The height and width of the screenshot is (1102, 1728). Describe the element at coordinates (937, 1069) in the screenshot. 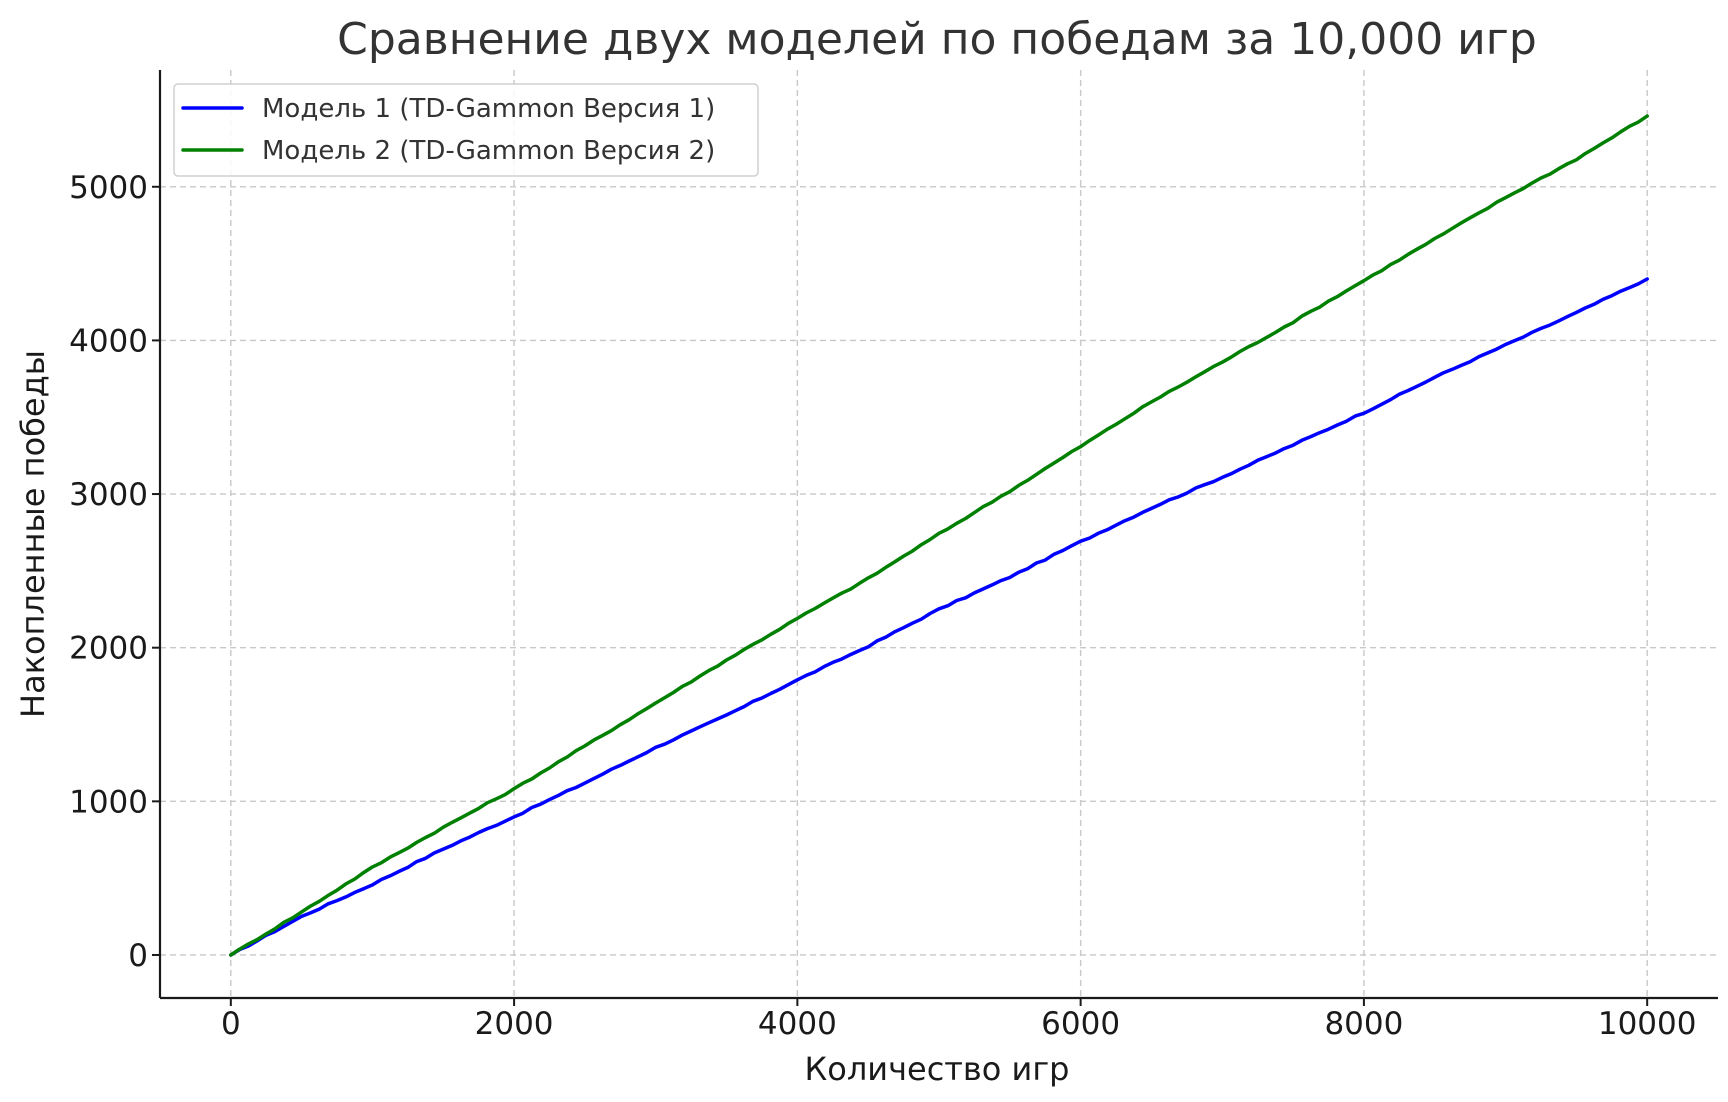

I see `x-axis-label: Количество игр` at that location.